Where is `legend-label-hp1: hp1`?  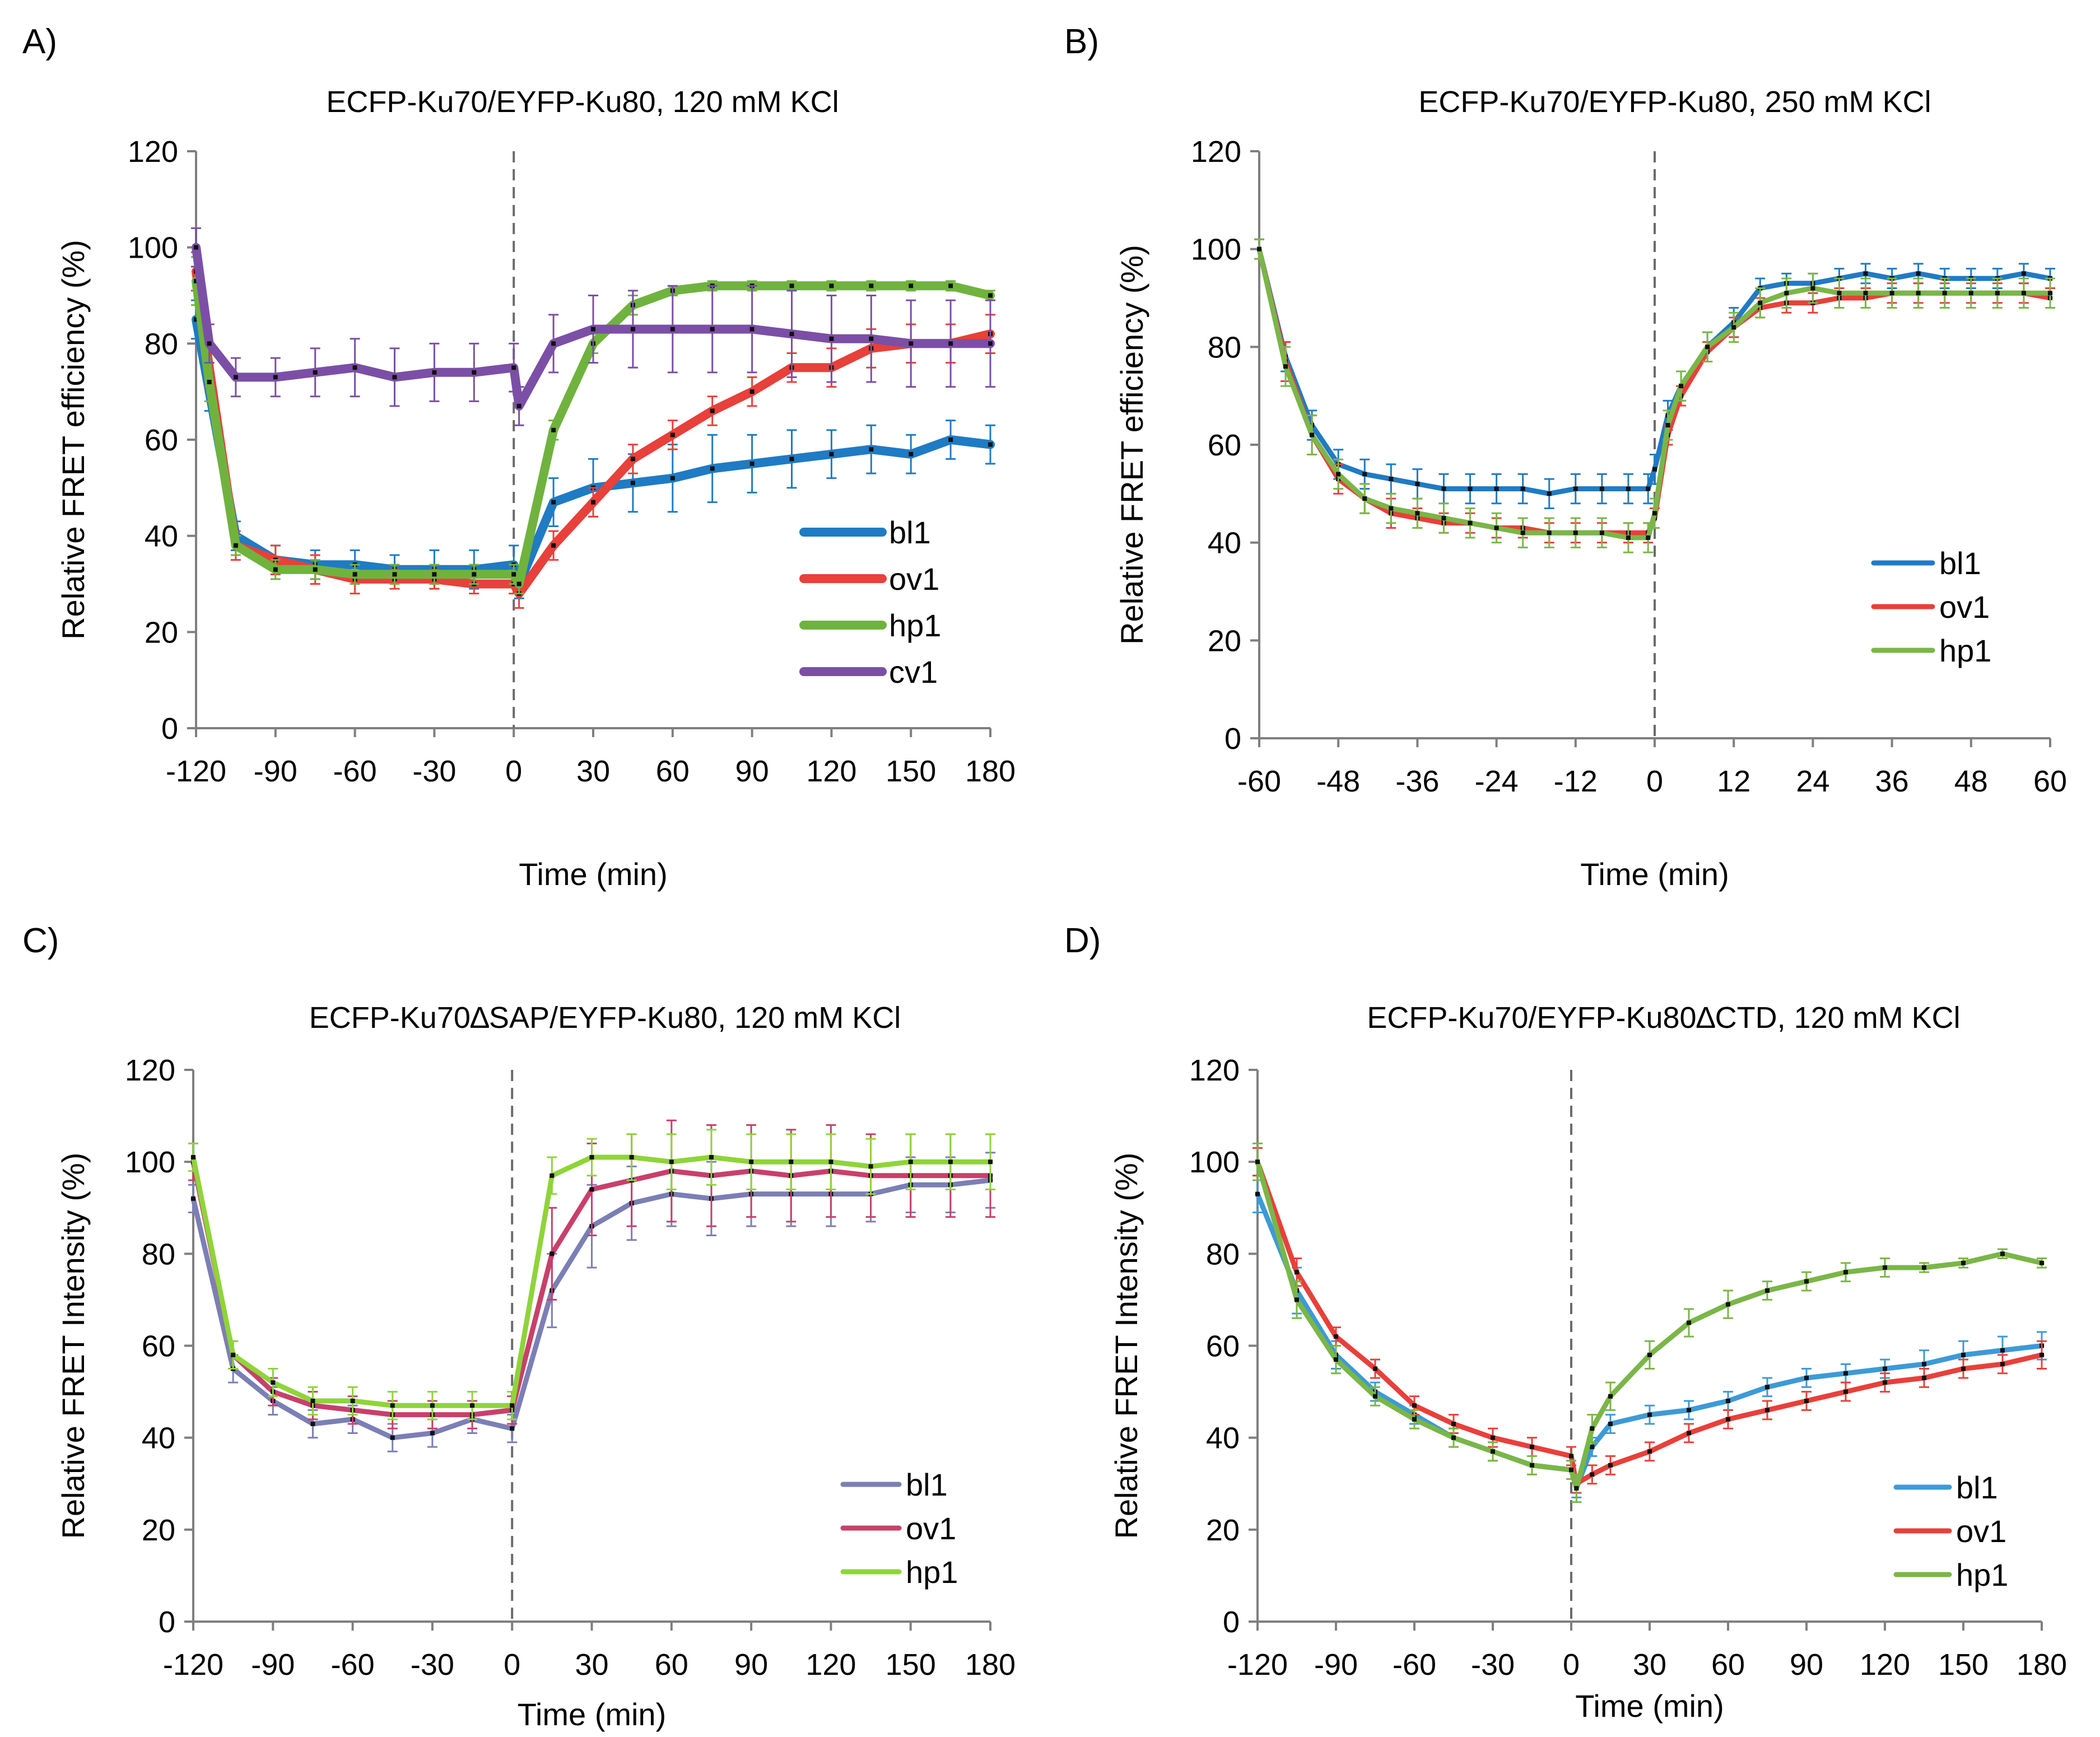
legend-label-hp1: hp1 is located at coordinates (1965, 650).